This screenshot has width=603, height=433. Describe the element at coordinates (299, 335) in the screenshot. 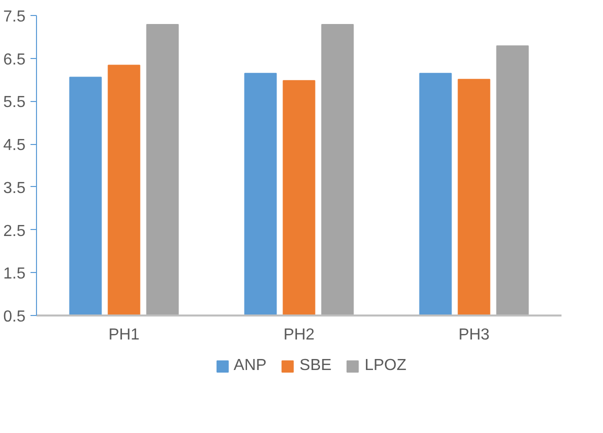

I see `x-tick-label: PH2` at that location.